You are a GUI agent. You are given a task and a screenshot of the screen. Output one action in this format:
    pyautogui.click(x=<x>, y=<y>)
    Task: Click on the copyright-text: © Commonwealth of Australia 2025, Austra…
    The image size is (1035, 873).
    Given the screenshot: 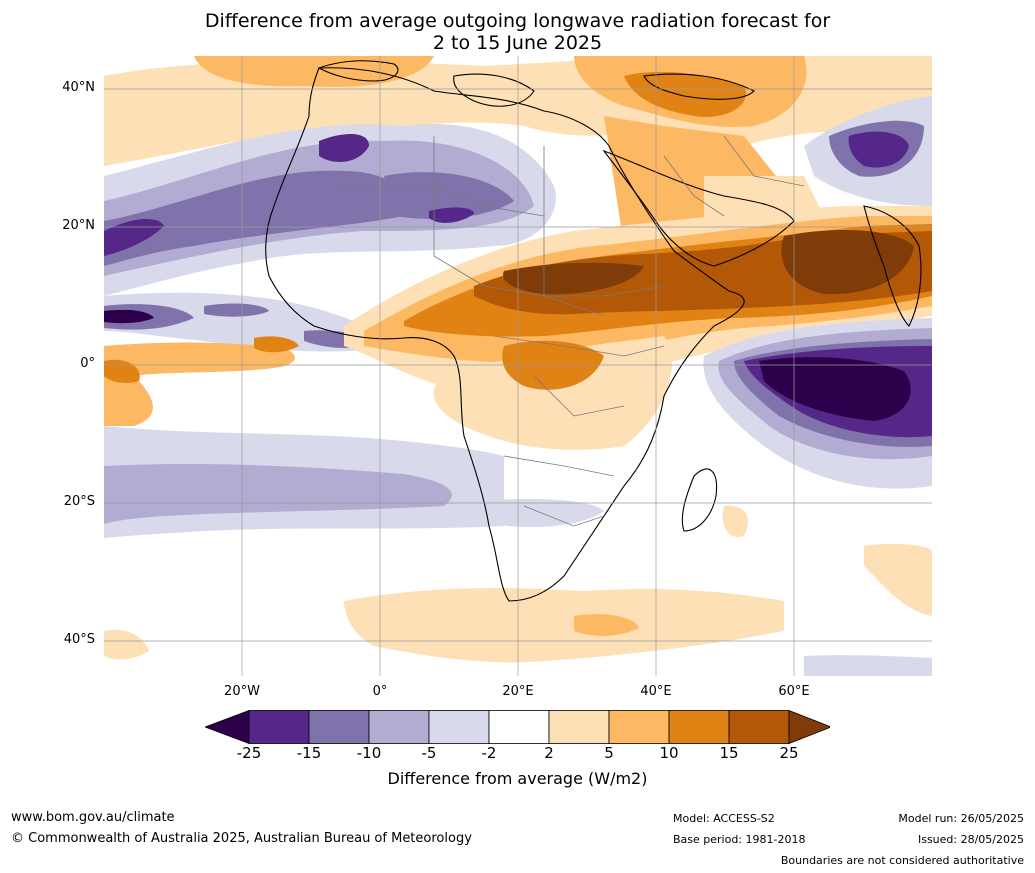 What is the action you would take?
    pyautogui.click(x=241, y=838)
    